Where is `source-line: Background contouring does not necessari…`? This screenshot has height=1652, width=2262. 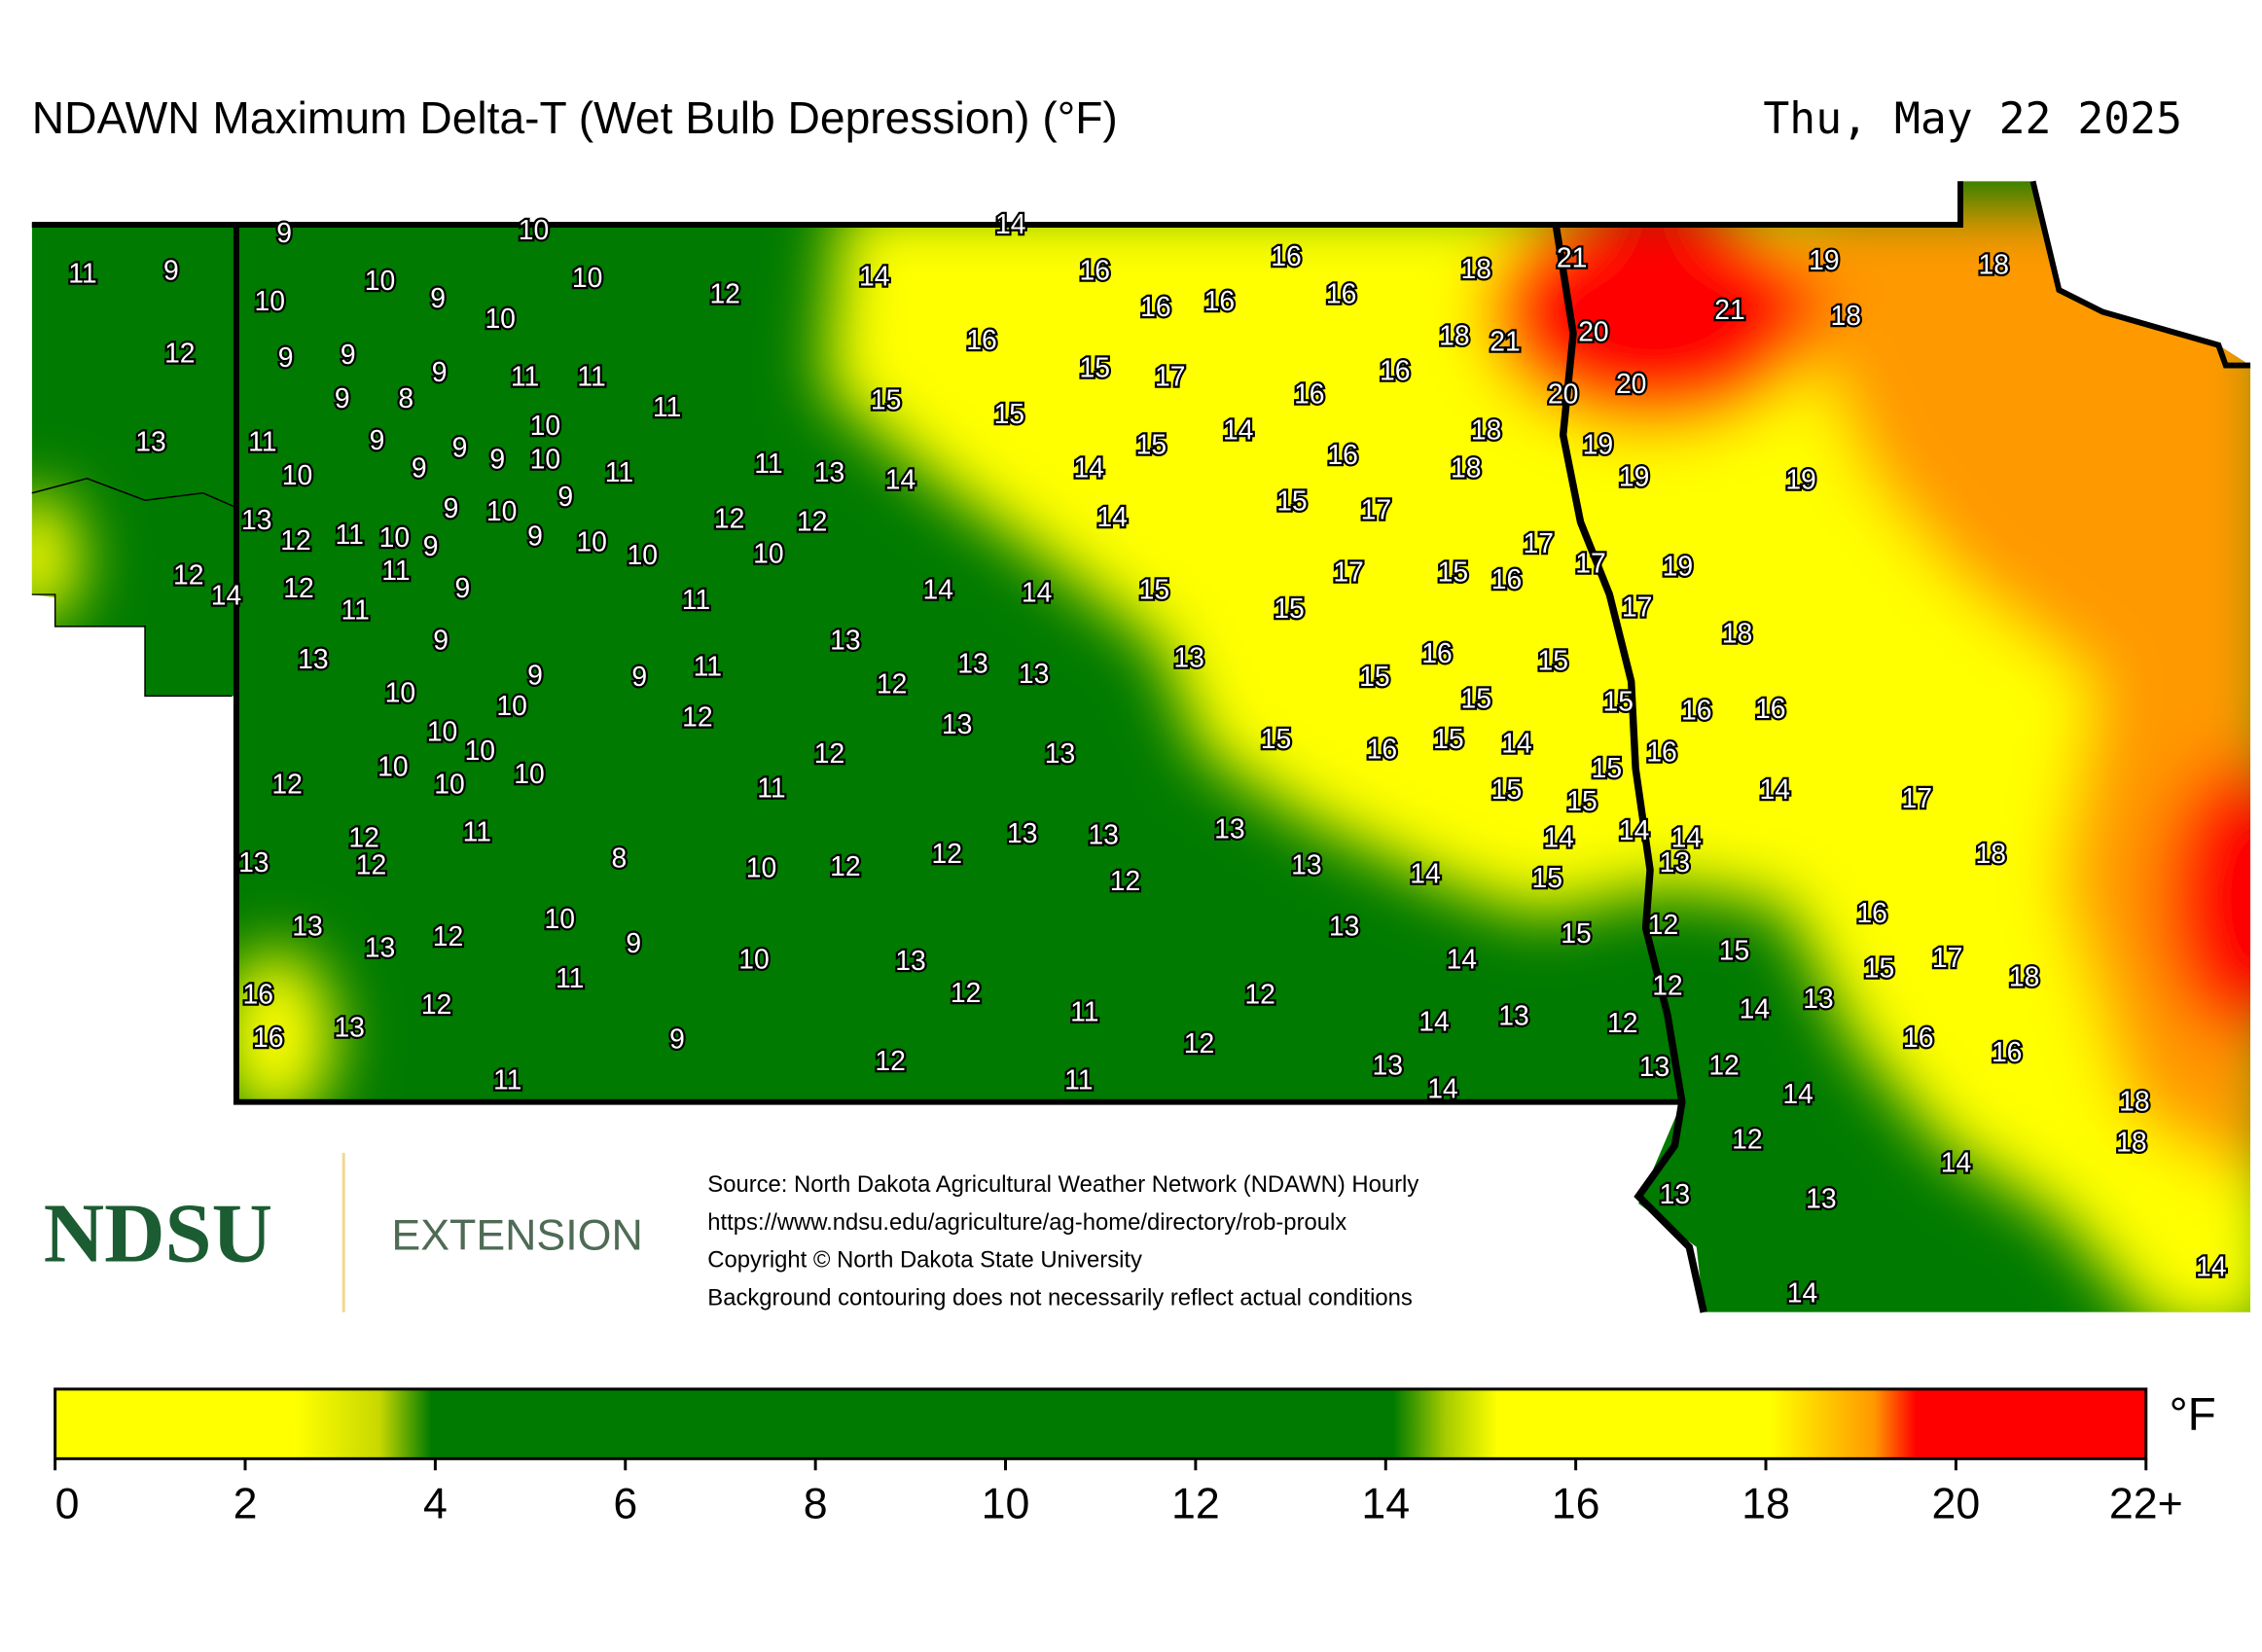 source-line: Background contouring does not necessari… is located at coordinates (1060, 1297).